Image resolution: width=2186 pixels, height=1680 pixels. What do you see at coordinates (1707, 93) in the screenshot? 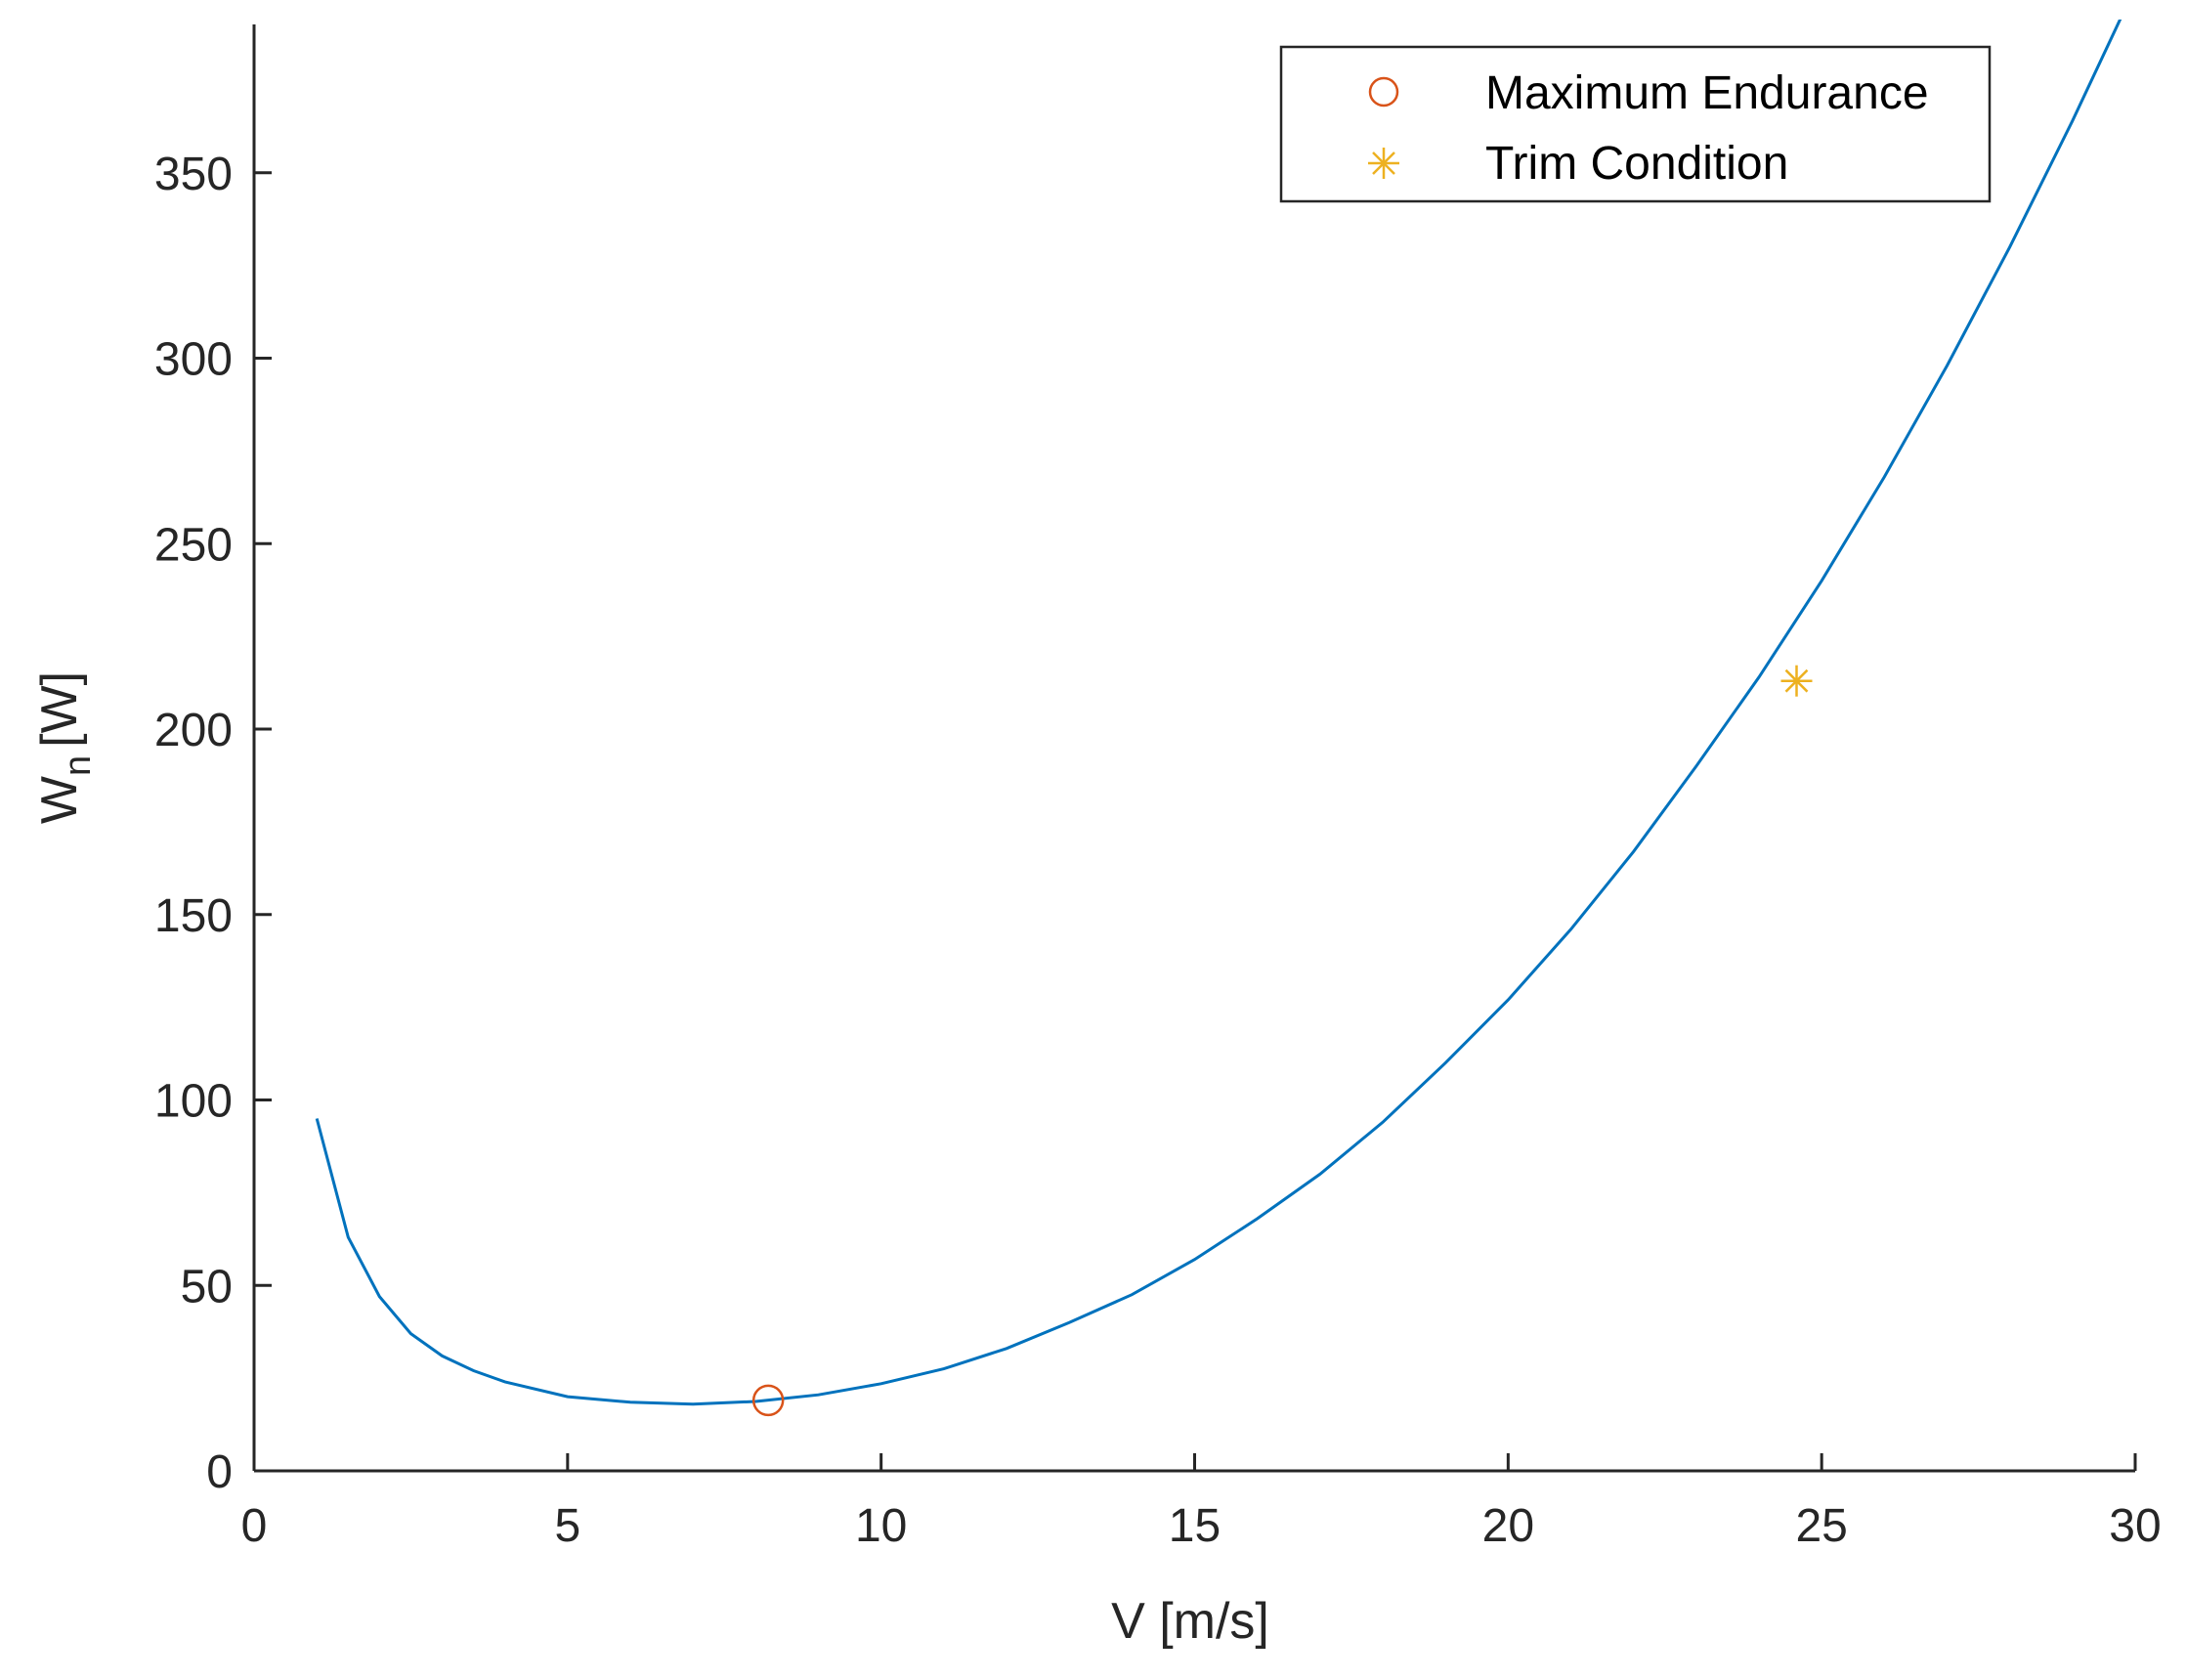
I see `legend-label-max-endurance: Maximum Endurance` at bounding box center [1707, 93].